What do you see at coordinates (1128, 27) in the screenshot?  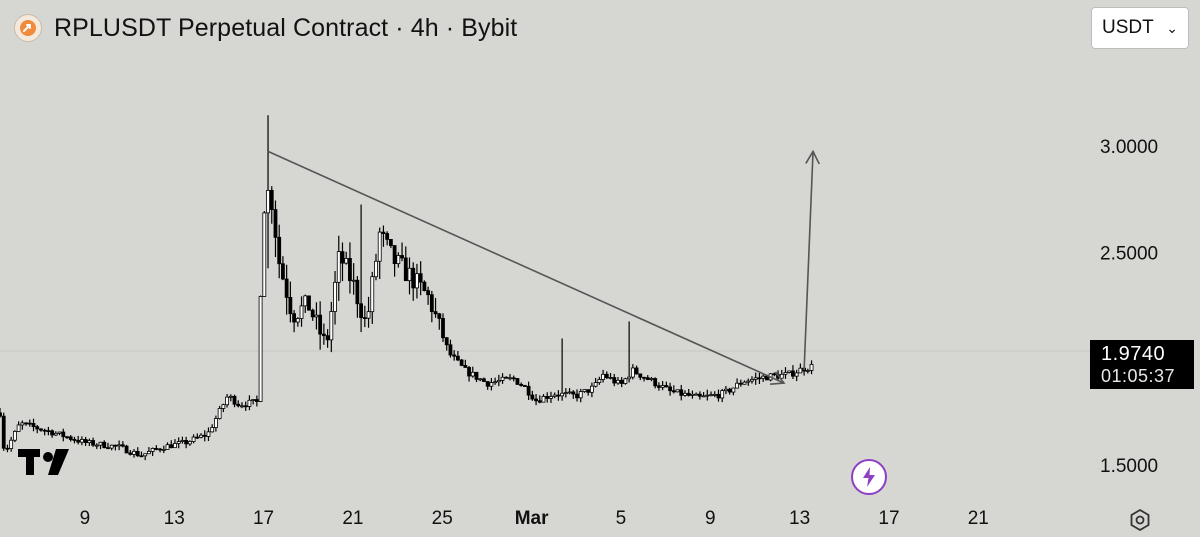 I see `currency-value: USDT` at bounding box center [1128, 27].